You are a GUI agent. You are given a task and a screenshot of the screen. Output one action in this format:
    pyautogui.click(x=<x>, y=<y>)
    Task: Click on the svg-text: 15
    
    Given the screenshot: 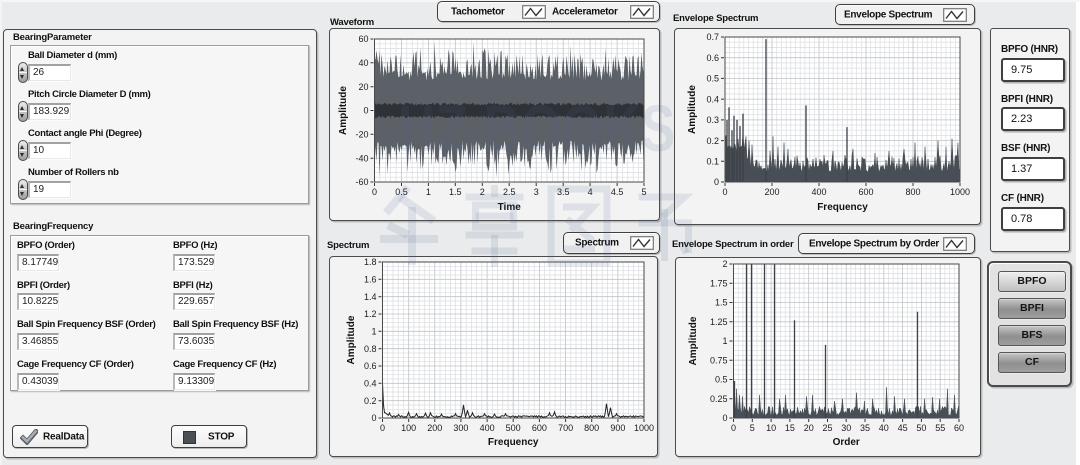 What is the action you would take?
    pyautogui.click(x=790, y=428)
    